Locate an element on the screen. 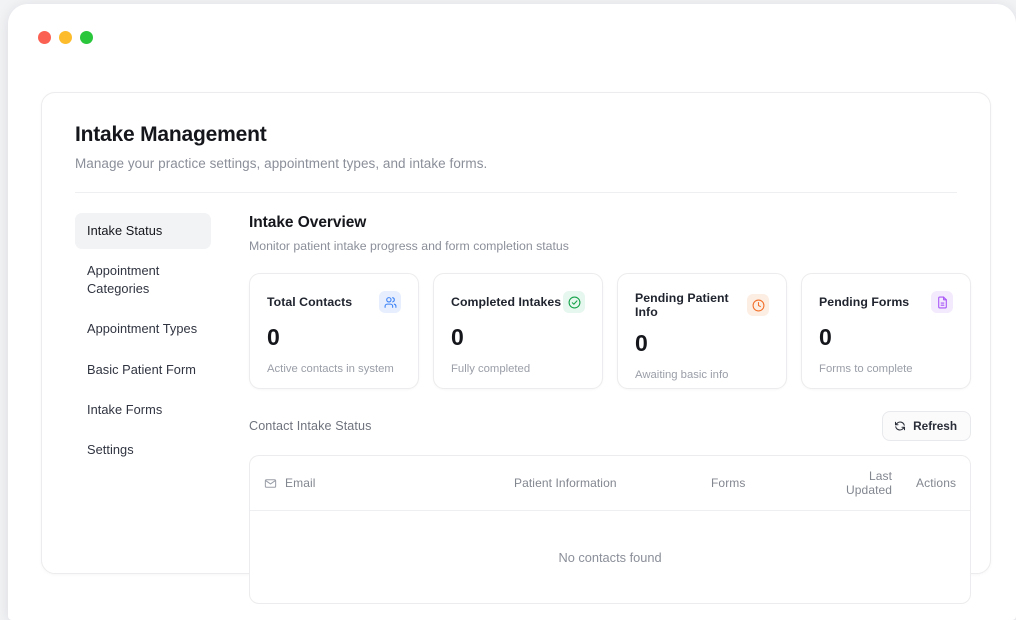 The image size is (1016, 620). sidebar-item-settings: Settings is located at coordinates (110, 449).